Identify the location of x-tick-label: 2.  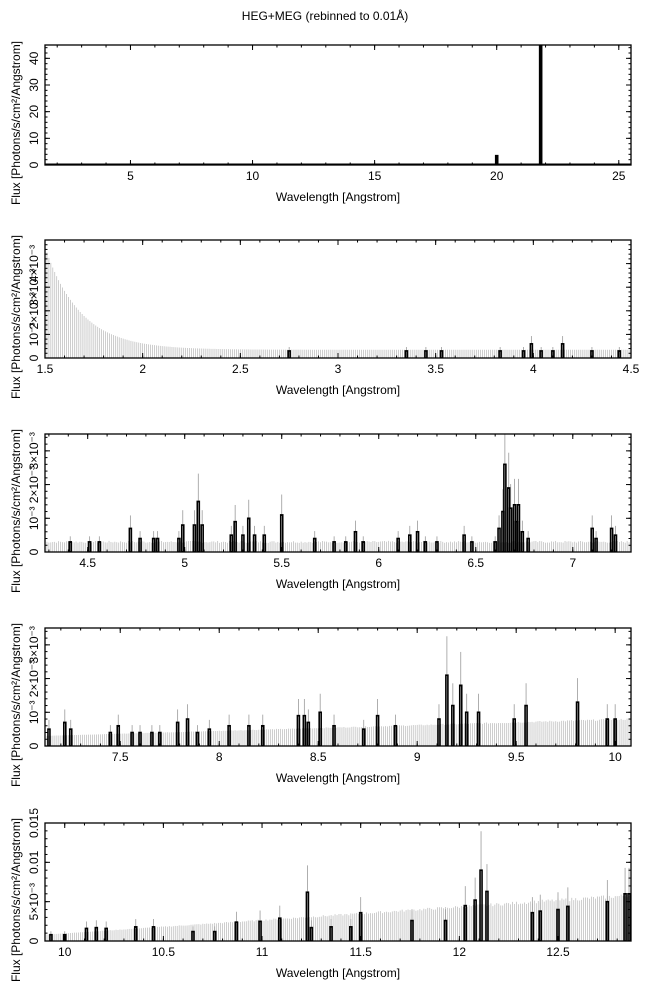
(142, 369).